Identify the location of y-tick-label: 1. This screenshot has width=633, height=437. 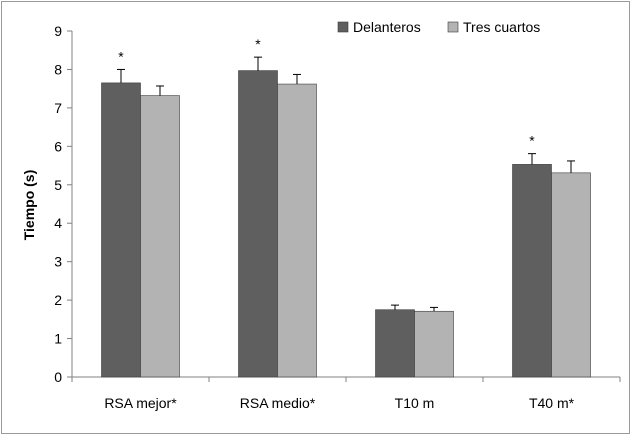
(58, 339).